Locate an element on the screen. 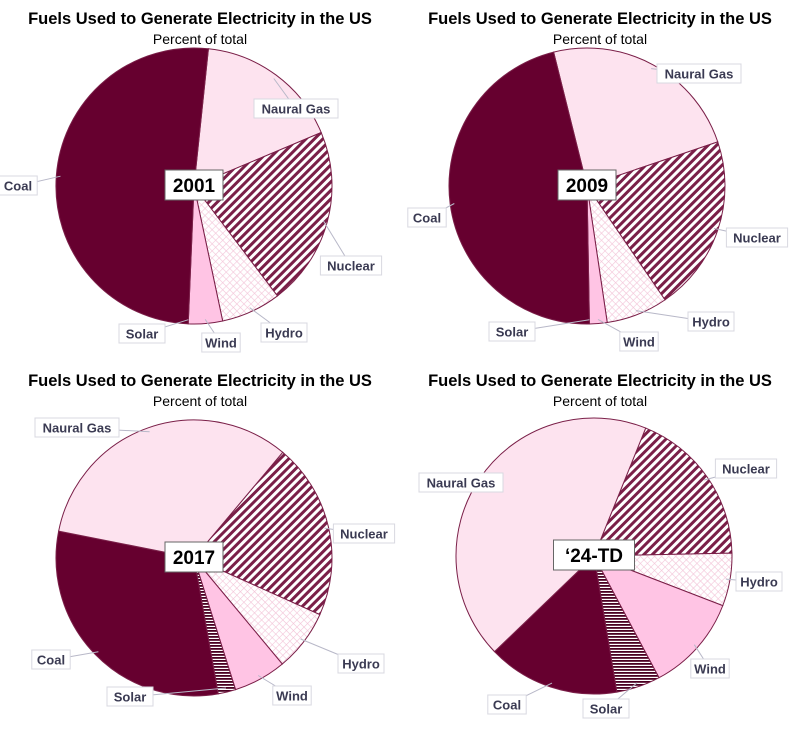  year-label: ‘24-TD is located at coordinates (594, 556).